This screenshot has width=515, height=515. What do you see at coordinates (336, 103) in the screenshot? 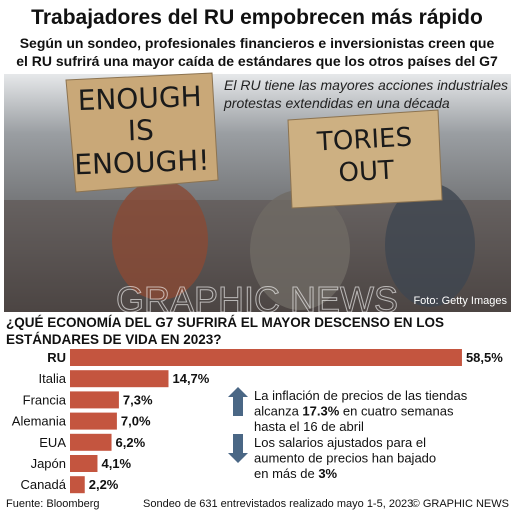
I see `photo-caption: protestas extendidas en una década` at bounding box center [336, 103].